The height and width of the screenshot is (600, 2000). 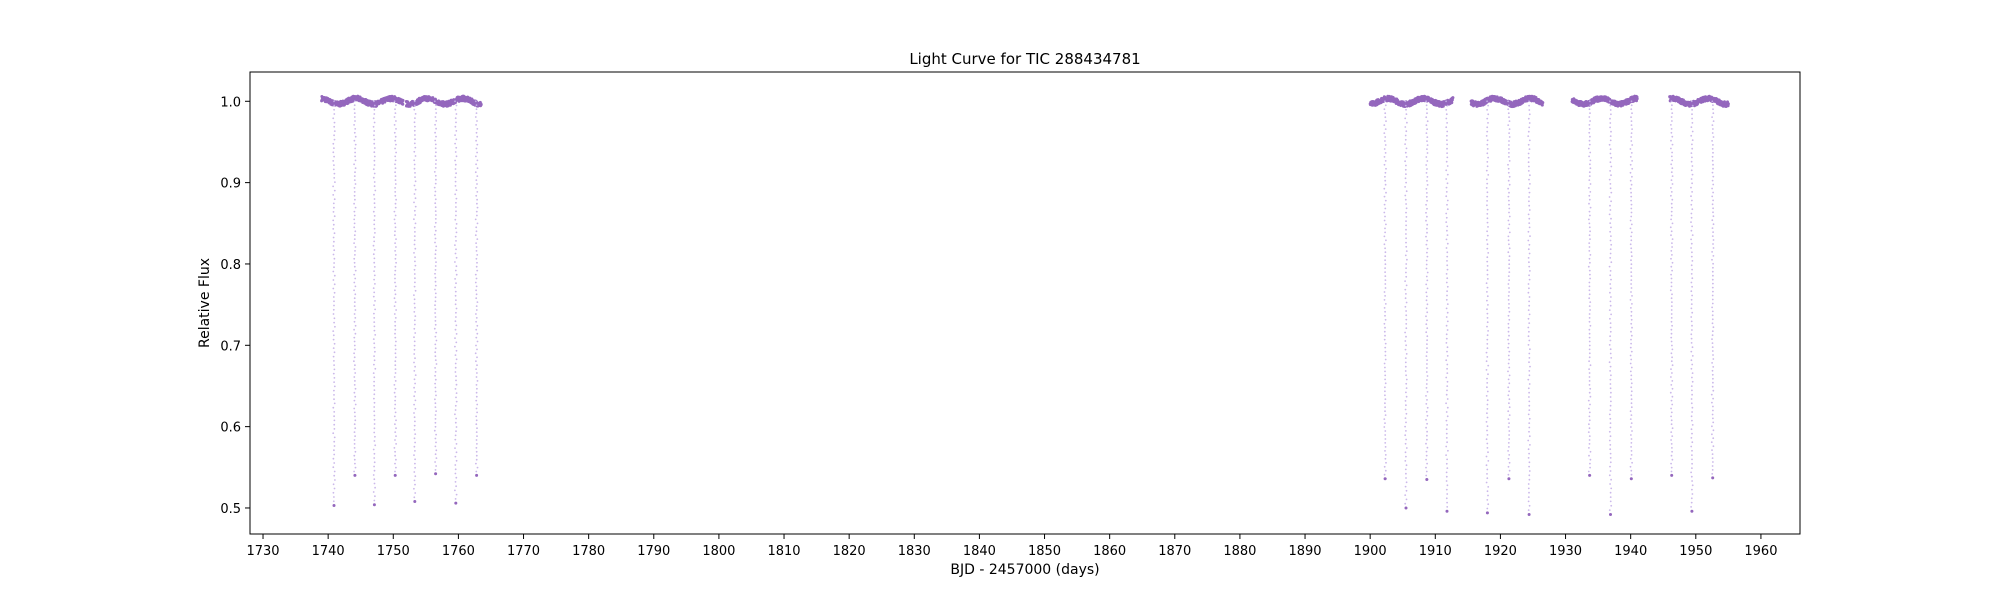 I want to click on eclipse-dip, so click(x=1447, y=306).